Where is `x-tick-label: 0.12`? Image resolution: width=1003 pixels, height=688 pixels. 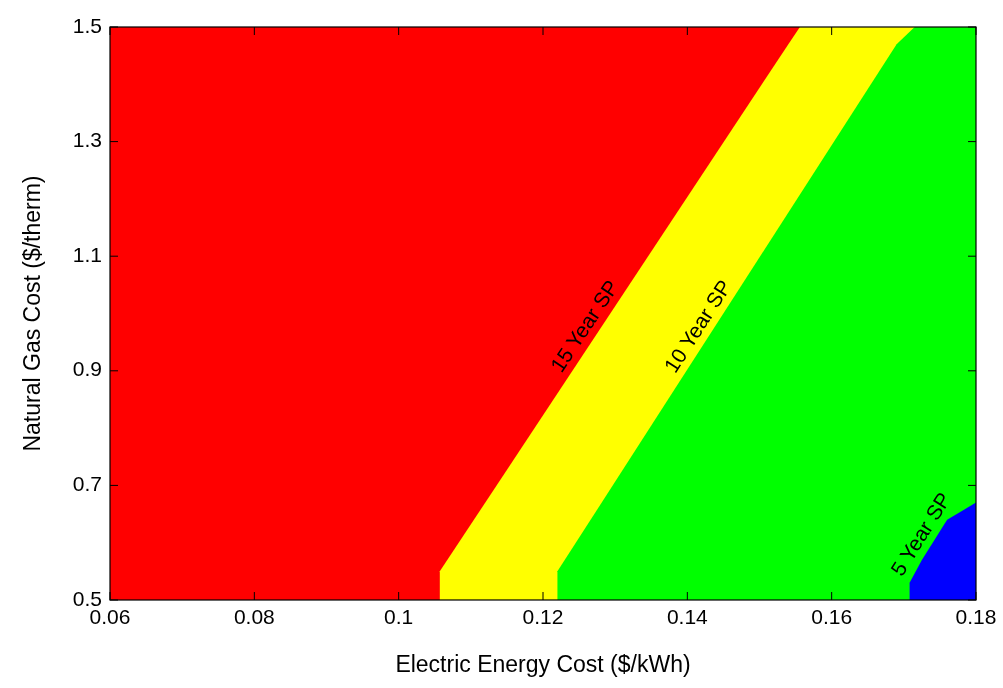
x-tick-label: 0.12 is located at coordinates (543, 616).